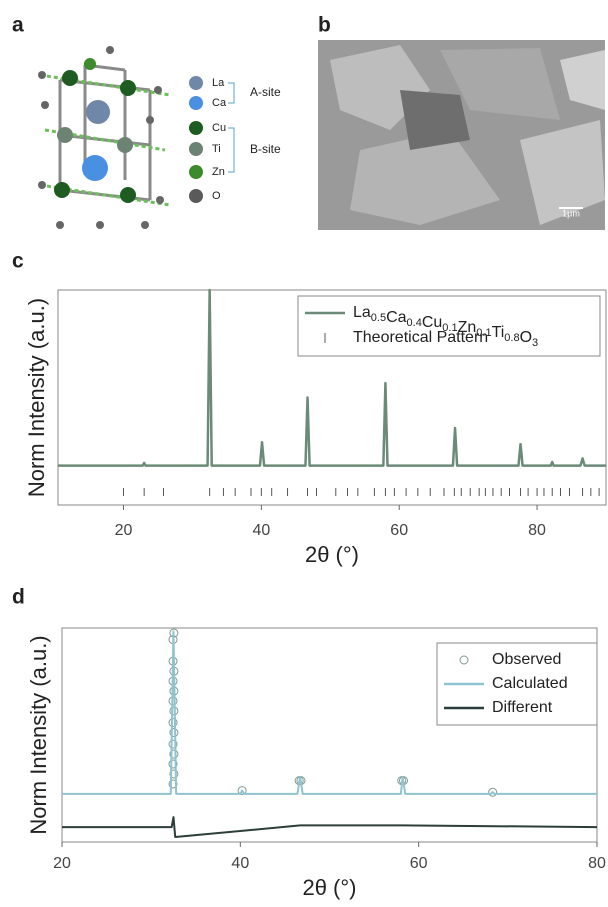 This screenshot has width=608, height=907. Describe the element at coordinates (231, 127) in the screenshot. I see `site-bracket` at that location.